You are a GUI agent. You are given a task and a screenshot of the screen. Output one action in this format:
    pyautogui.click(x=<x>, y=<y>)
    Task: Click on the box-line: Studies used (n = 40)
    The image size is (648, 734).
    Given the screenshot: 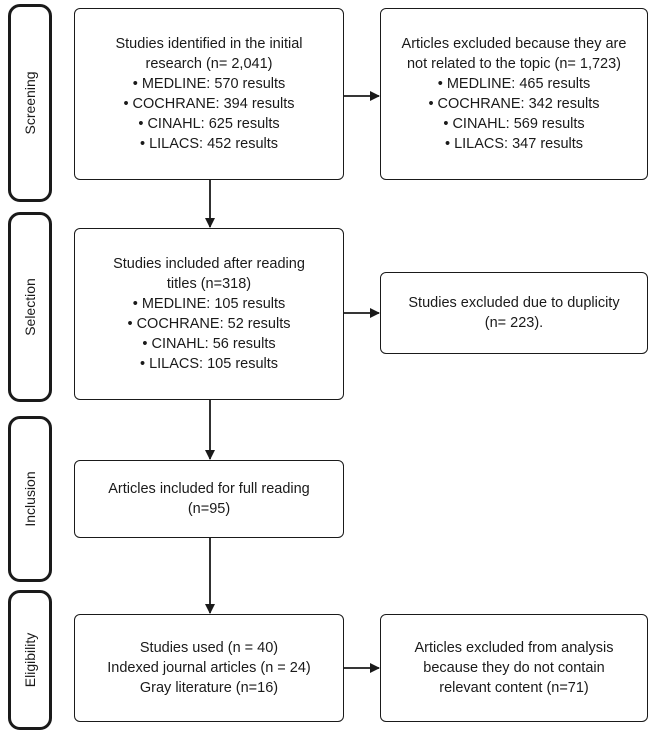 What is the action you would take?
    pyautogui.click(x=209, y=648)
    